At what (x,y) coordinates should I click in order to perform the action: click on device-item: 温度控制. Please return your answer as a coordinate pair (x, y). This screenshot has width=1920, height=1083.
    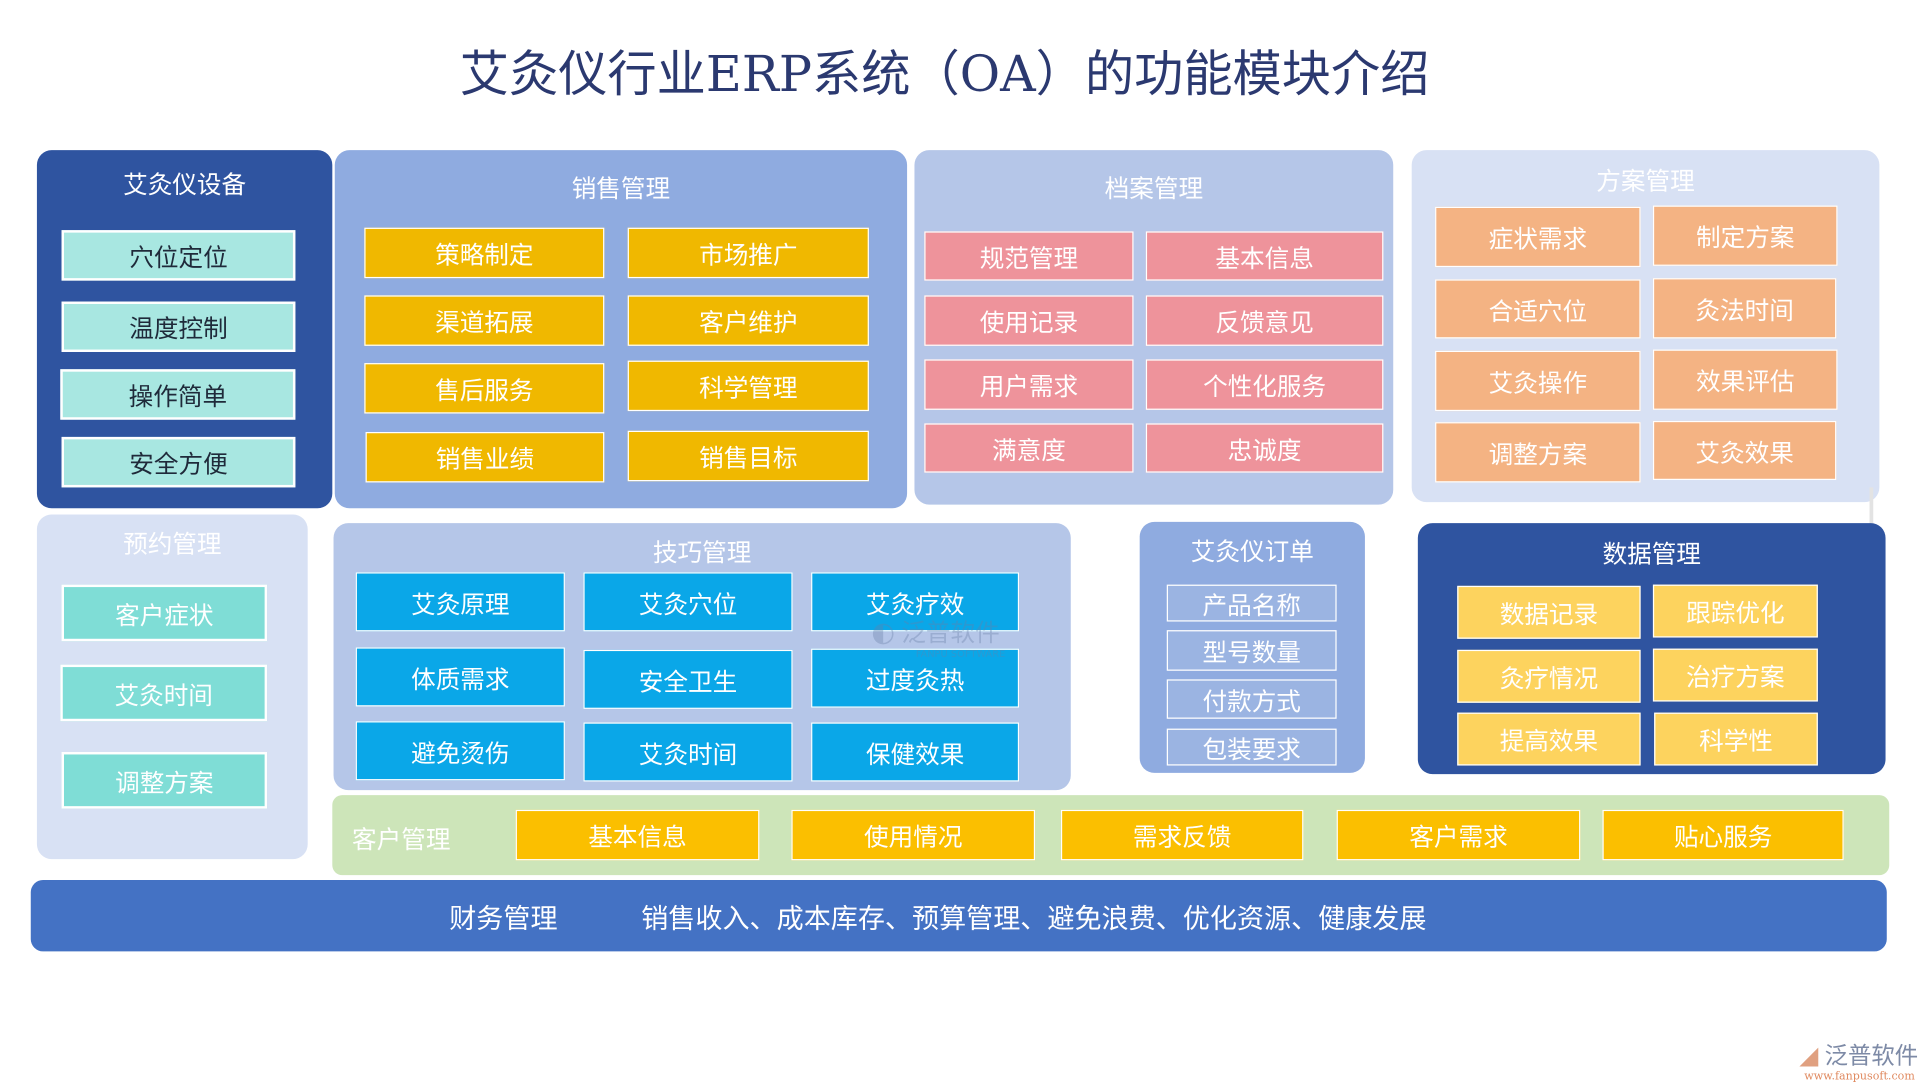
    Looking at the image, I should click on (178, 327).